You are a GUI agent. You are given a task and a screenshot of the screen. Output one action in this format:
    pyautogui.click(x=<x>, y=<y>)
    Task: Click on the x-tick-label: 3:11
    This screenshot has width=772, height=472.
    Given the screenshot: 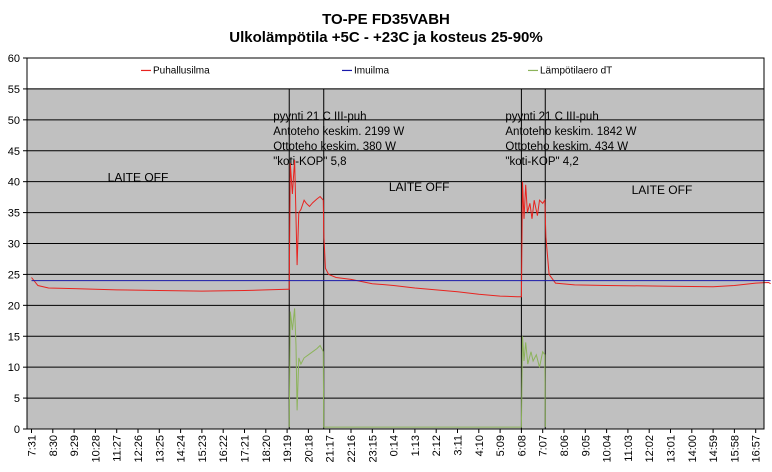 What is the action you would take?
    pyautogui.click(x=459, y=445)
    